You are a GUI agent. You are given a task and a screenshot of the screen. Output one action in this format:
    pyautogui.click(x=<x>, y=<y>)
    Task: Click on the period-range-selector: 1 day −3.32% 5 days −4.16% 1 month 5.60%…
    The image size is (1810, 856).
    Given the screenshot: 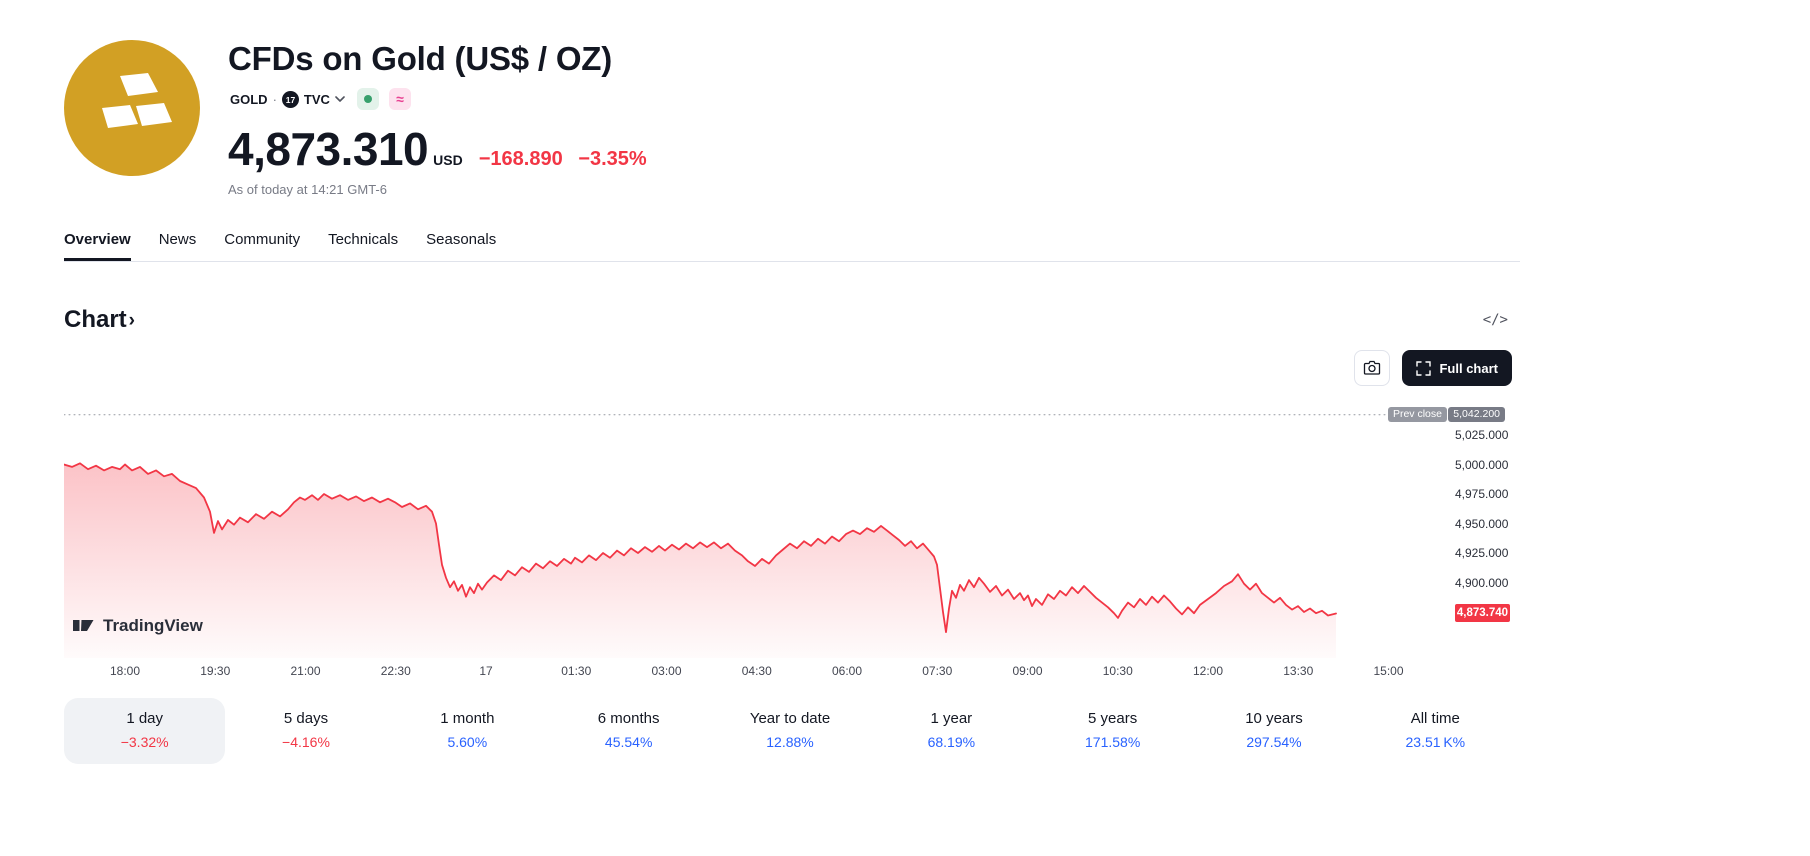 What is the action you would take?
    pyautogui.click(x=790, y=731)
    